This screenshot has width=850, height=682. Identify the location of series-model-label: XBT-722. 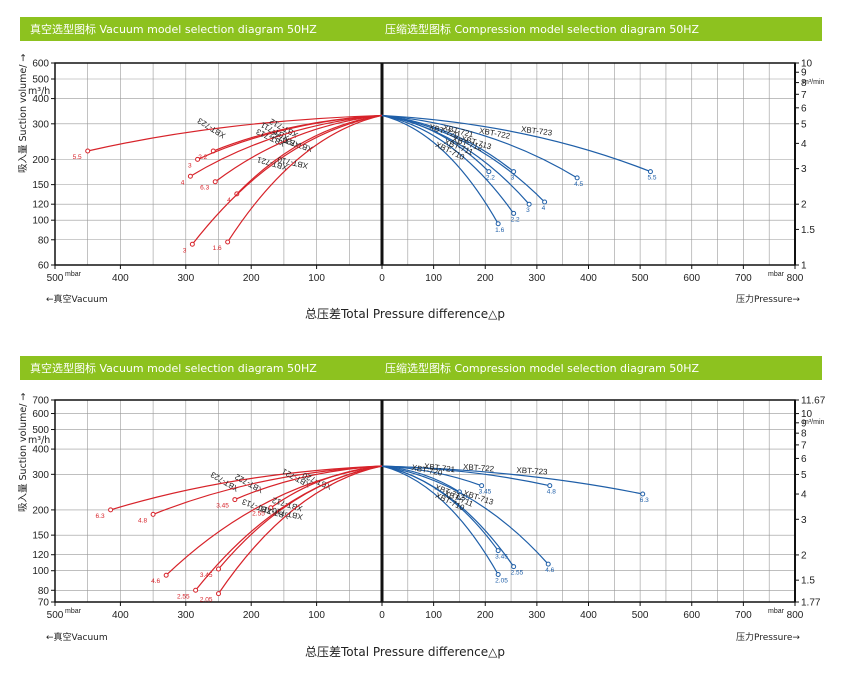
(479, 467).